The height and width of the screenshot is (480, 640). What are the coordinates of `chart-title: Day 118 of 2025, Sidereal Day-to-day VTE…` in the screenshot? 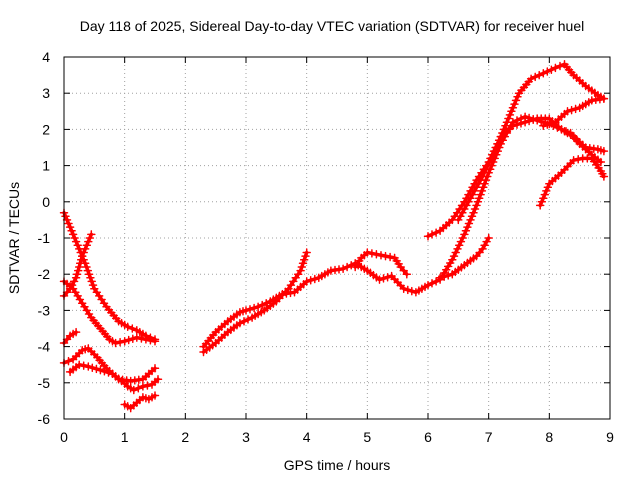 It's located at (332, 26).